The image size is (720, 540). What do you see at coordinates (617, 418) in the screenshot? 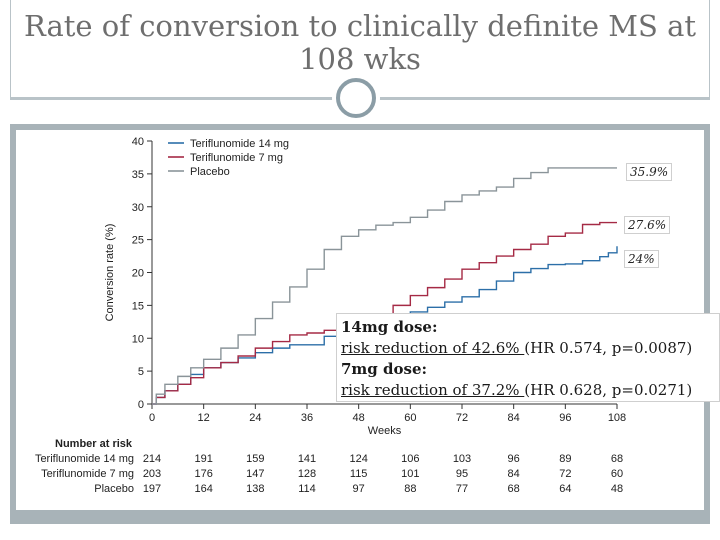
I see `x-tick-label: 108` at bounding box center [617, 418].